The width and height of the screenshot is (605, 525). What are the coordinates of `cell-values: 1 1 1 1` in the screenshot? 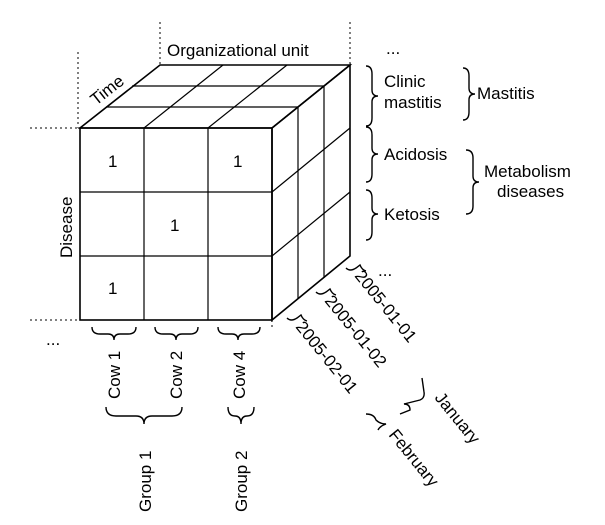 It's located at (175, 225).